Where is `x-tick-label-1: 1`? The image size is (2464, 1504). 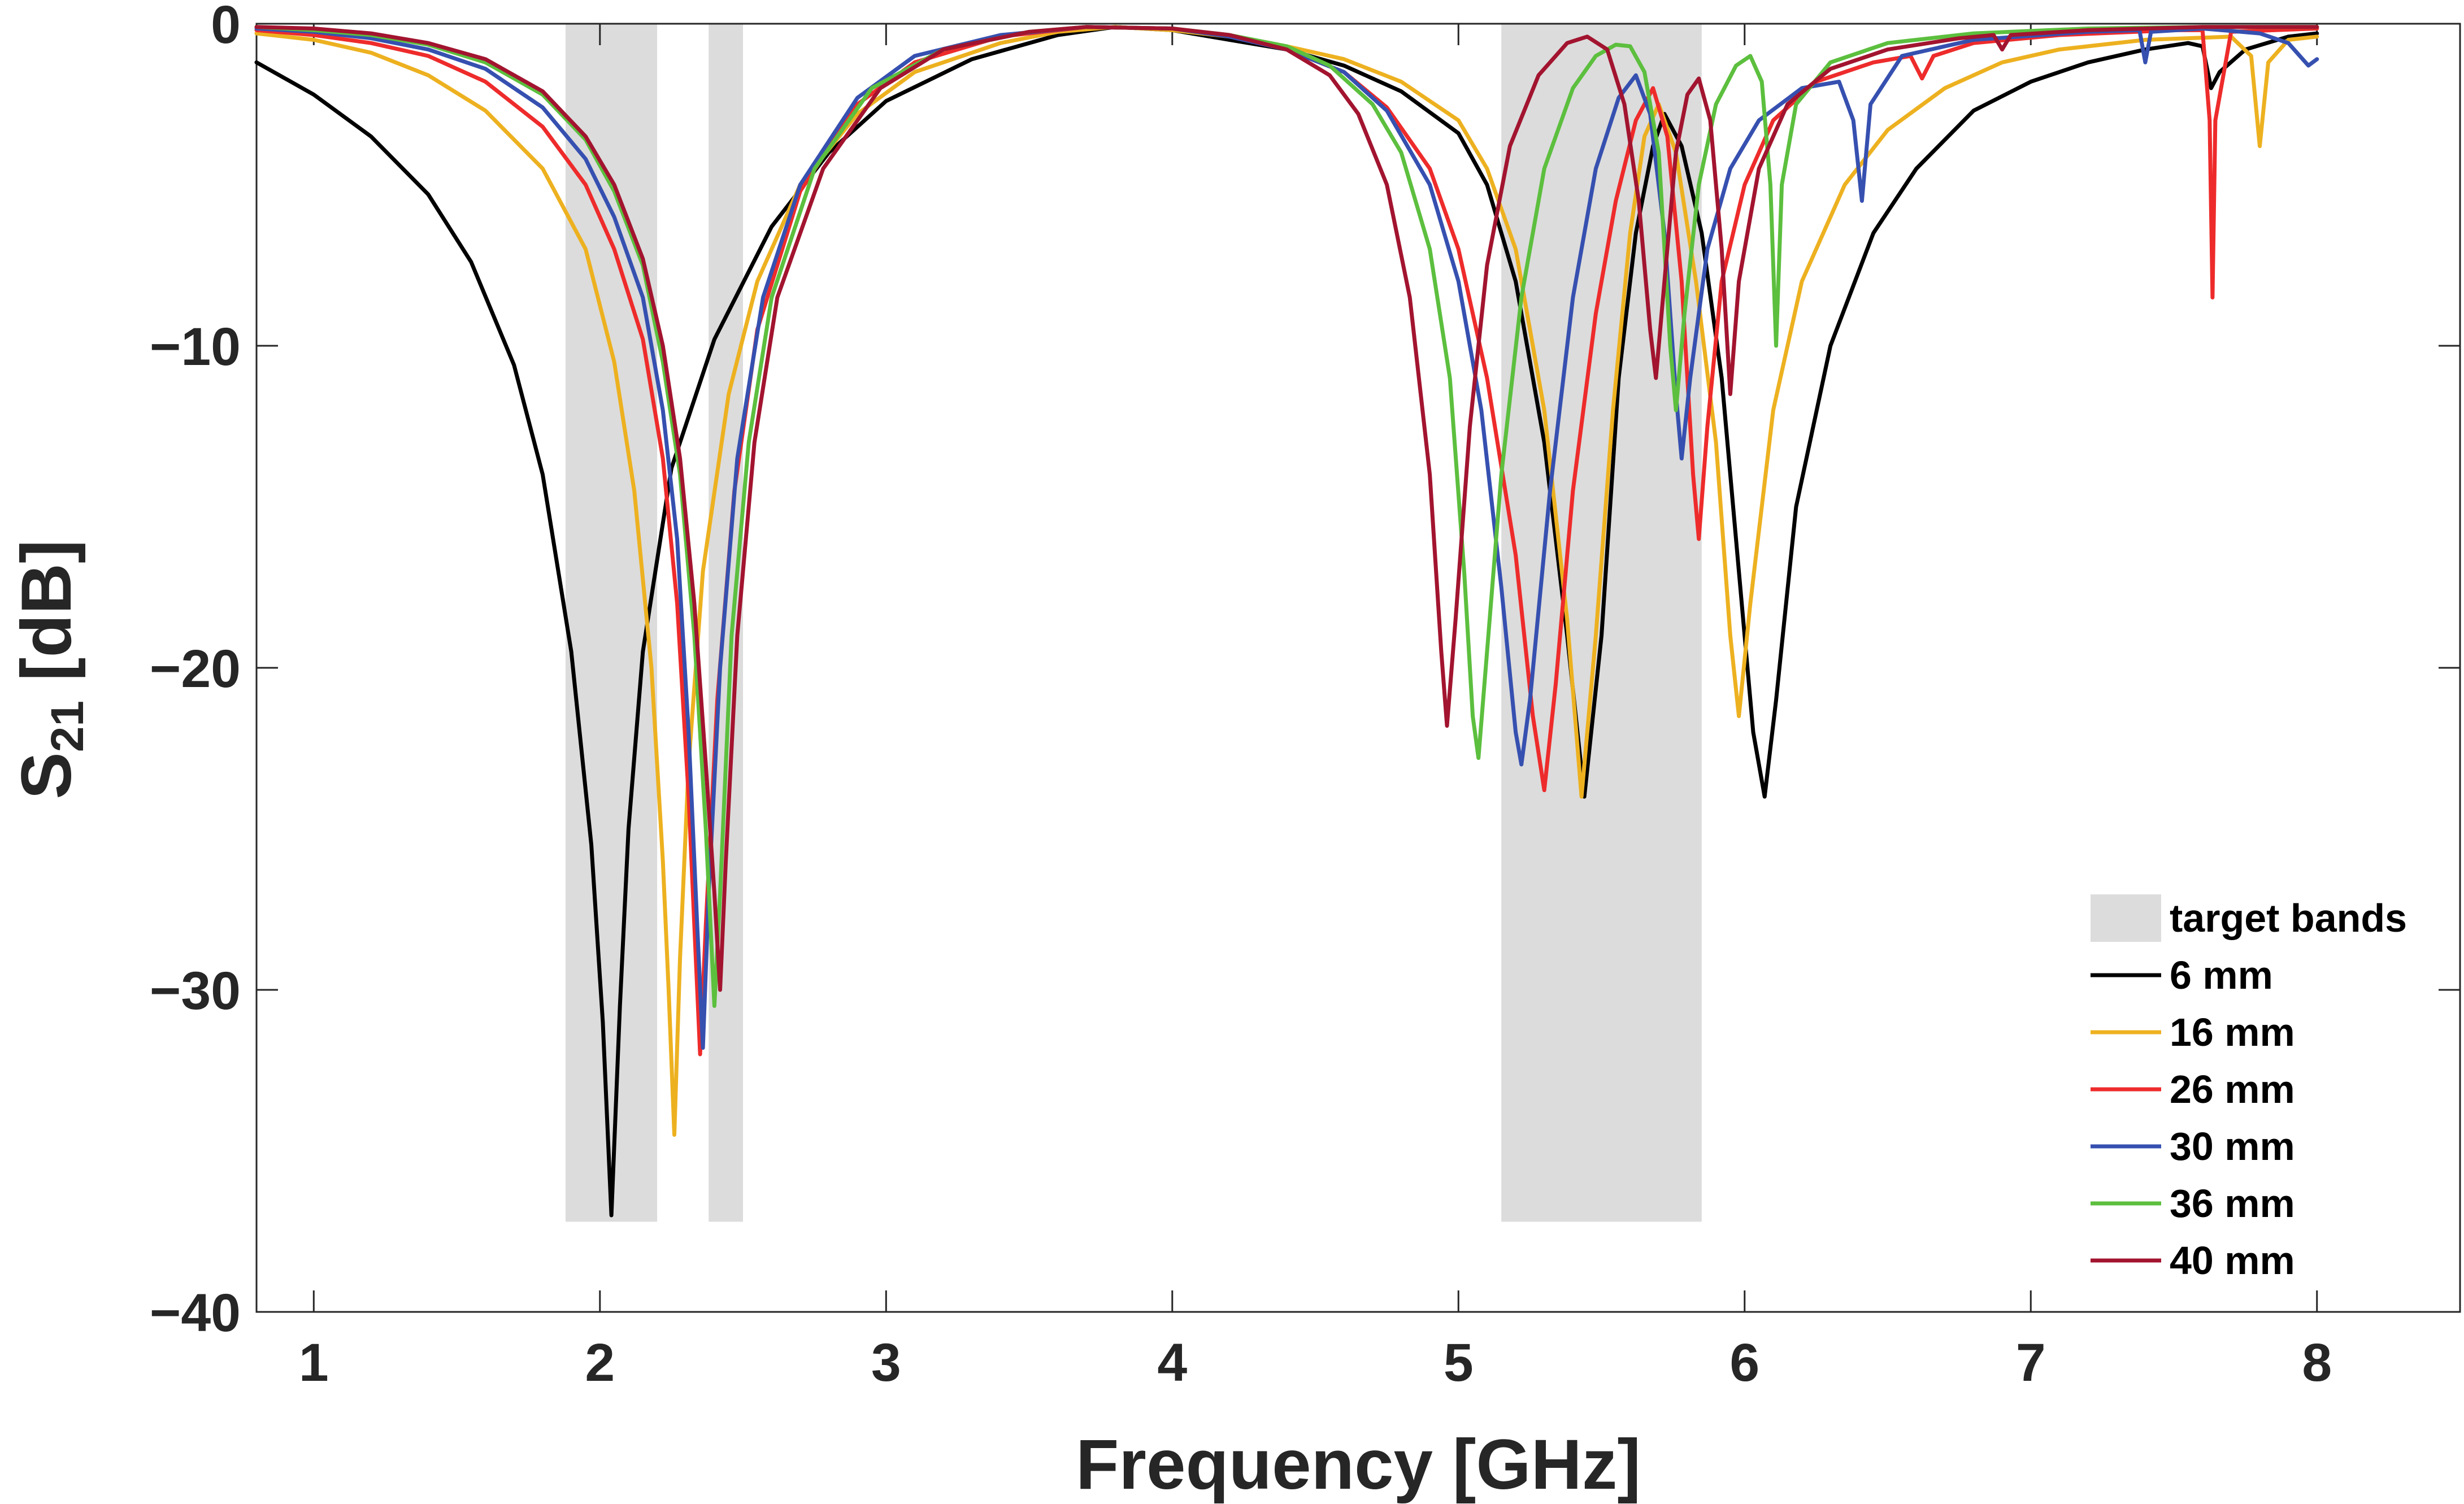
x-tick-label-1: 1 is located at coordinates (314, 1363).